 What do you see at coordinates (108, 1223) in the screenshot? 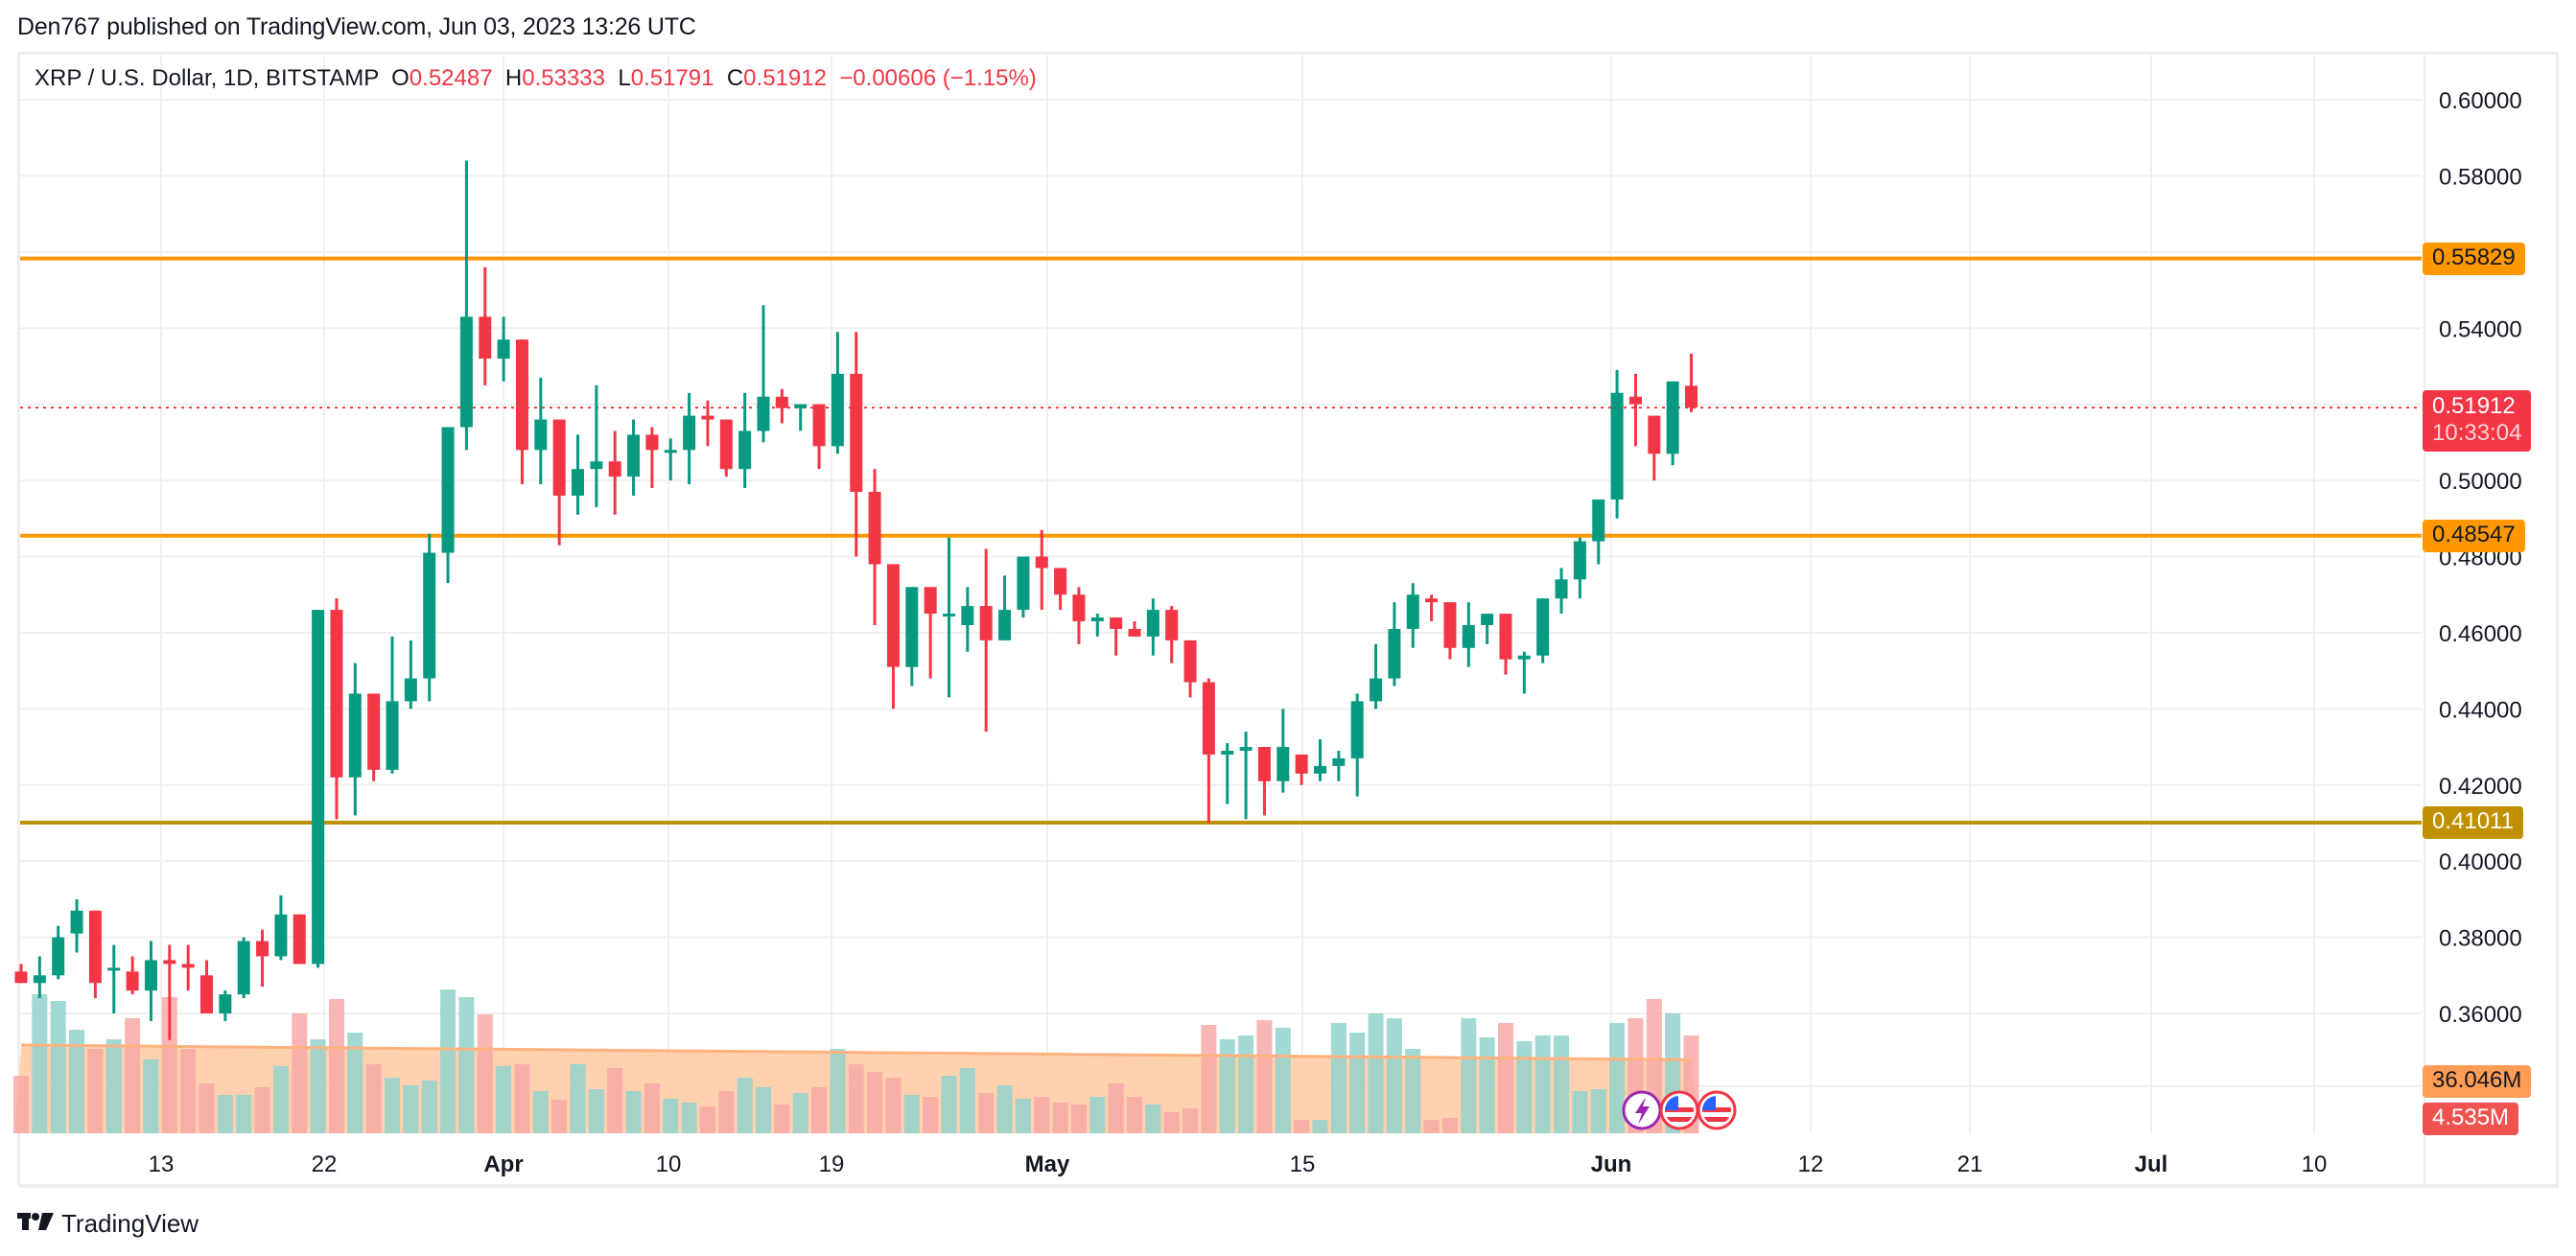
I see `tradingview-logo: TradingView` at bounding box center [108, 1223].